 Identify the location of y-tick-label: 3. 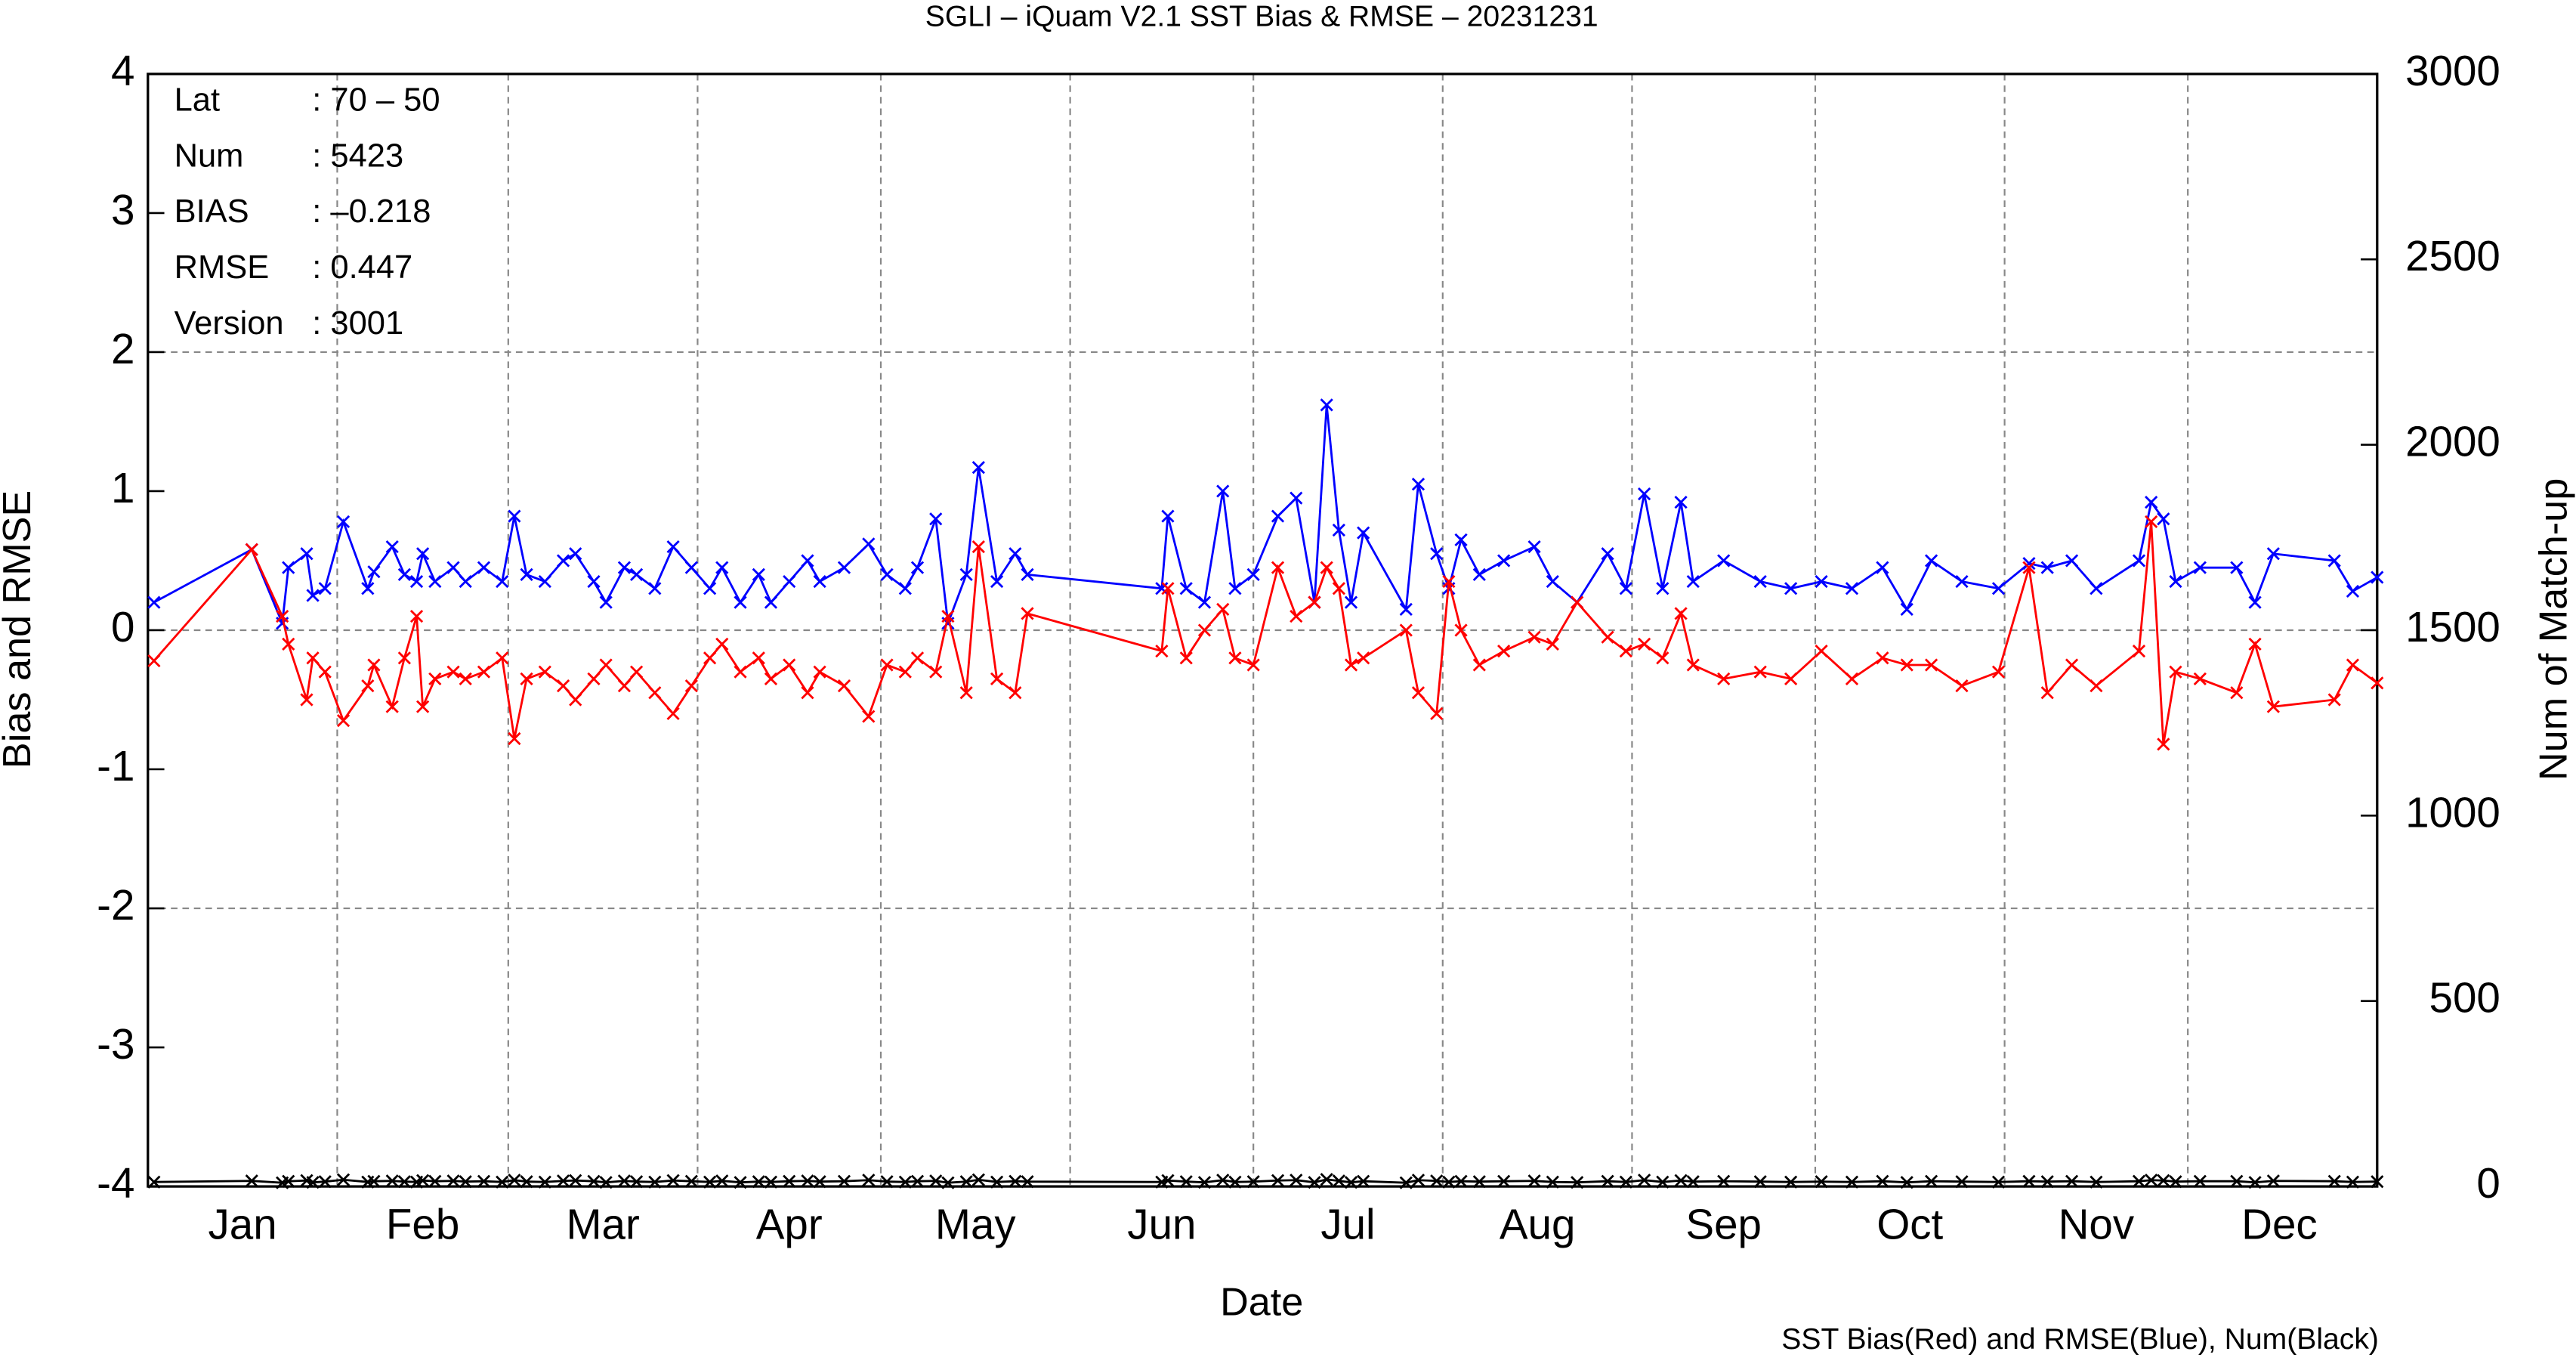
(122, 209).